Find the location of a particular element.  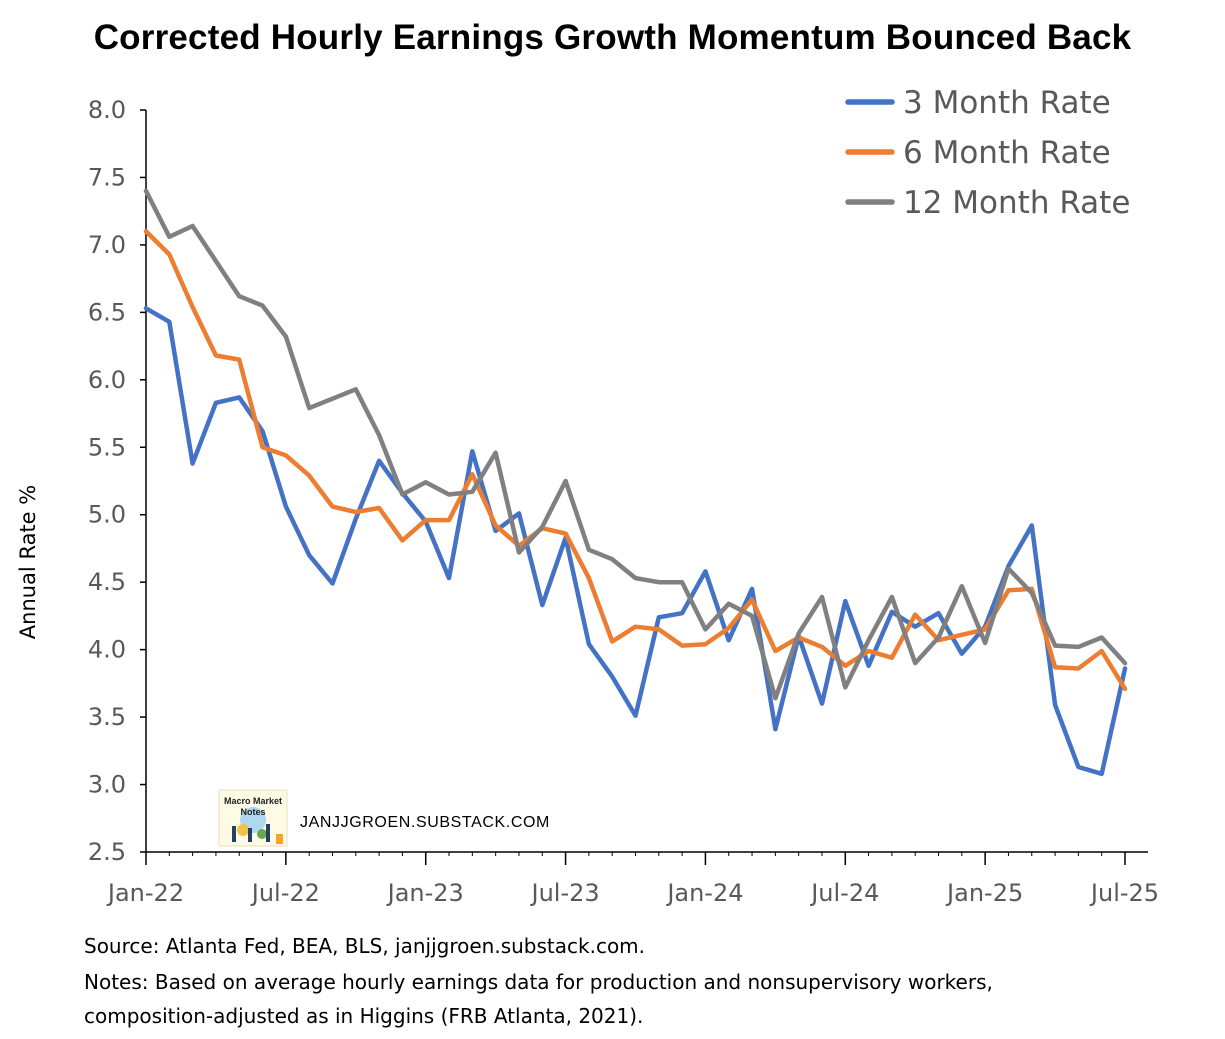

y-tick-label: 5.5 is located at coordinates (107, 447).